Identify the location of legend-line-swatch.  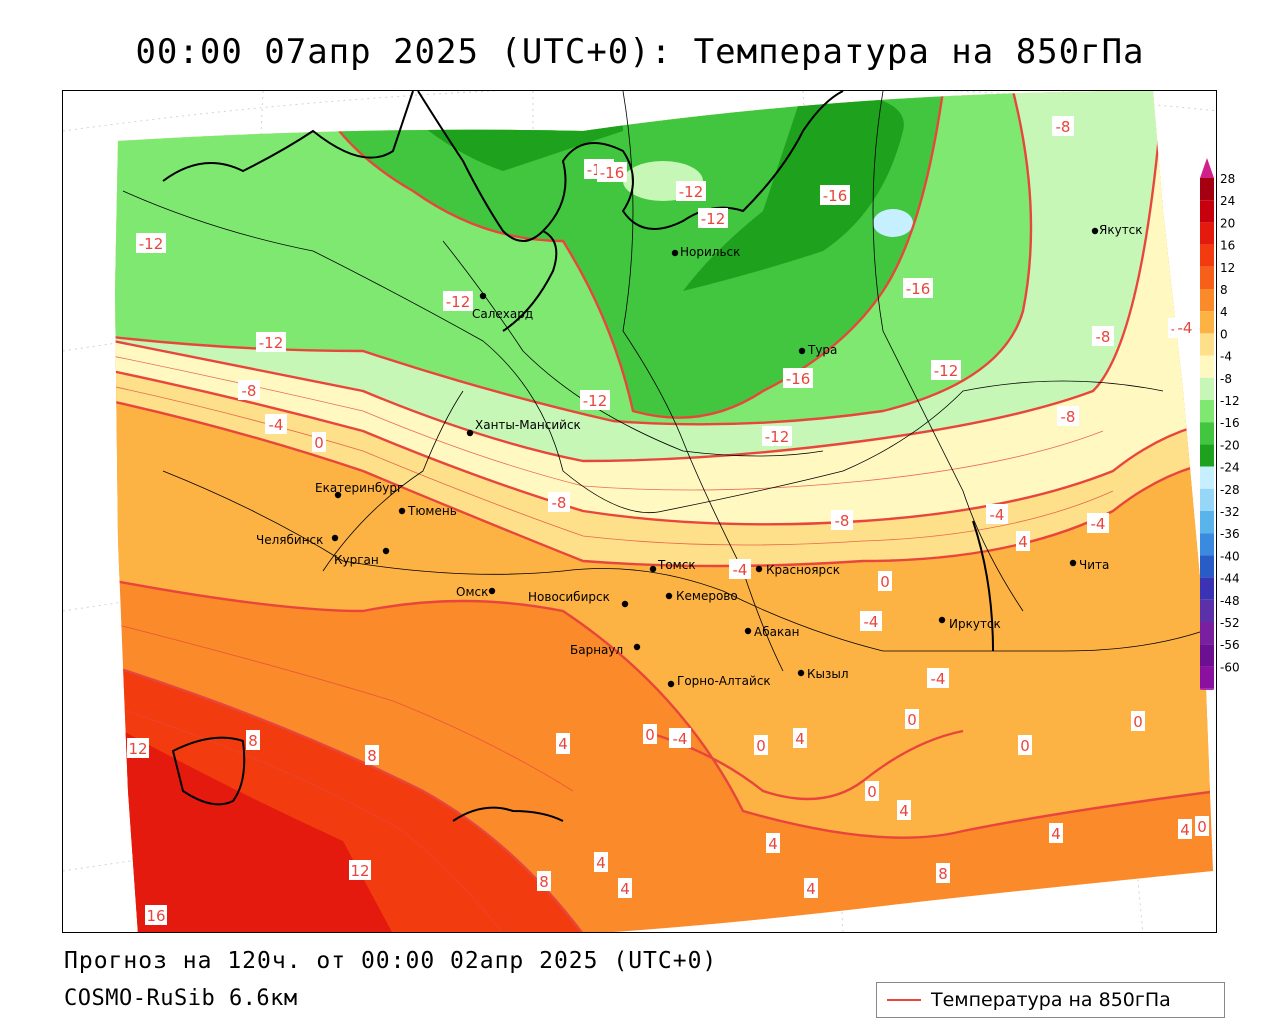
(904, 1000).